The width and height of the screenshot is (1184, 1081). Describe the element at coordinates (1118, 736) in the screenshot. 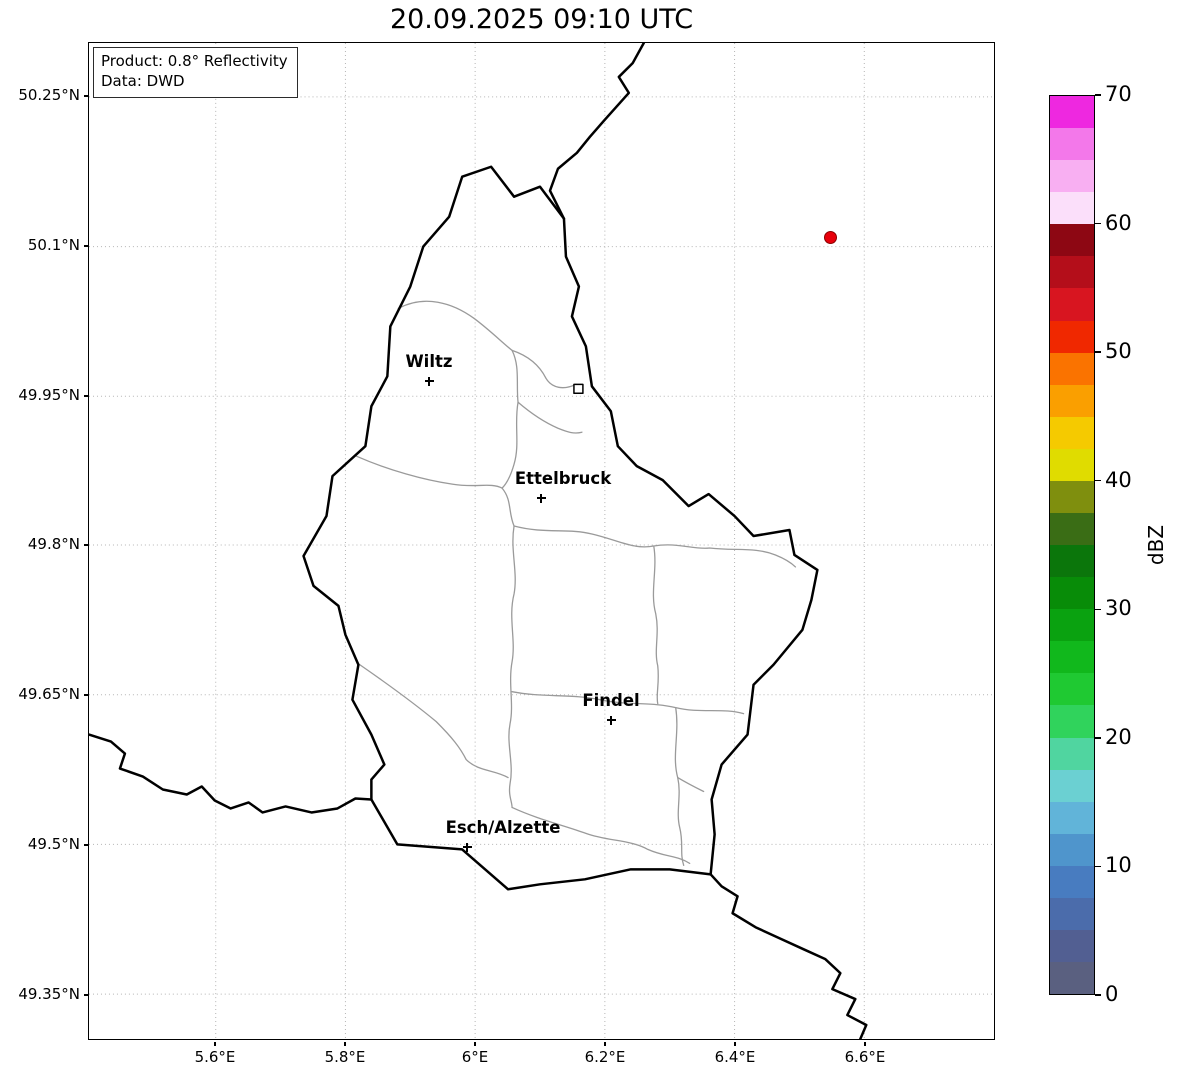

I see `colorbar-tick-label: 20` at that location.